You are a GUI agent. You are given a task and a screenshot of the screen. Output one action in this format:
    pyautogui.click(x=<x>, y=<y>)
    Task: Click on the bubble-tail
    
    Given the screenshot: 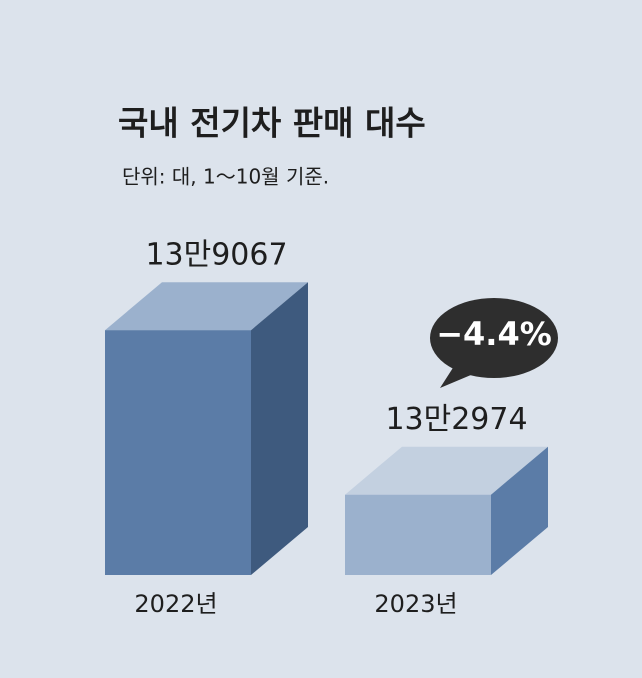 What is the action you would take?
    pyautogui.click(x=459, y=374)
    